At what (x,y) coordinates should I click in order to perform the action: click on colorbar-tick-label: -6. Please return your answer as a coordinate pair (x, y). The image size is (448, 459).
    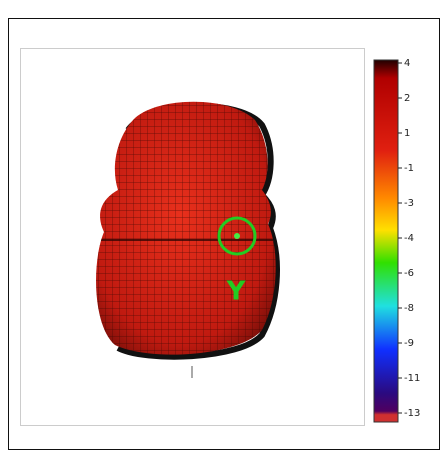
    Looking at the image, I should click on (409, 273).